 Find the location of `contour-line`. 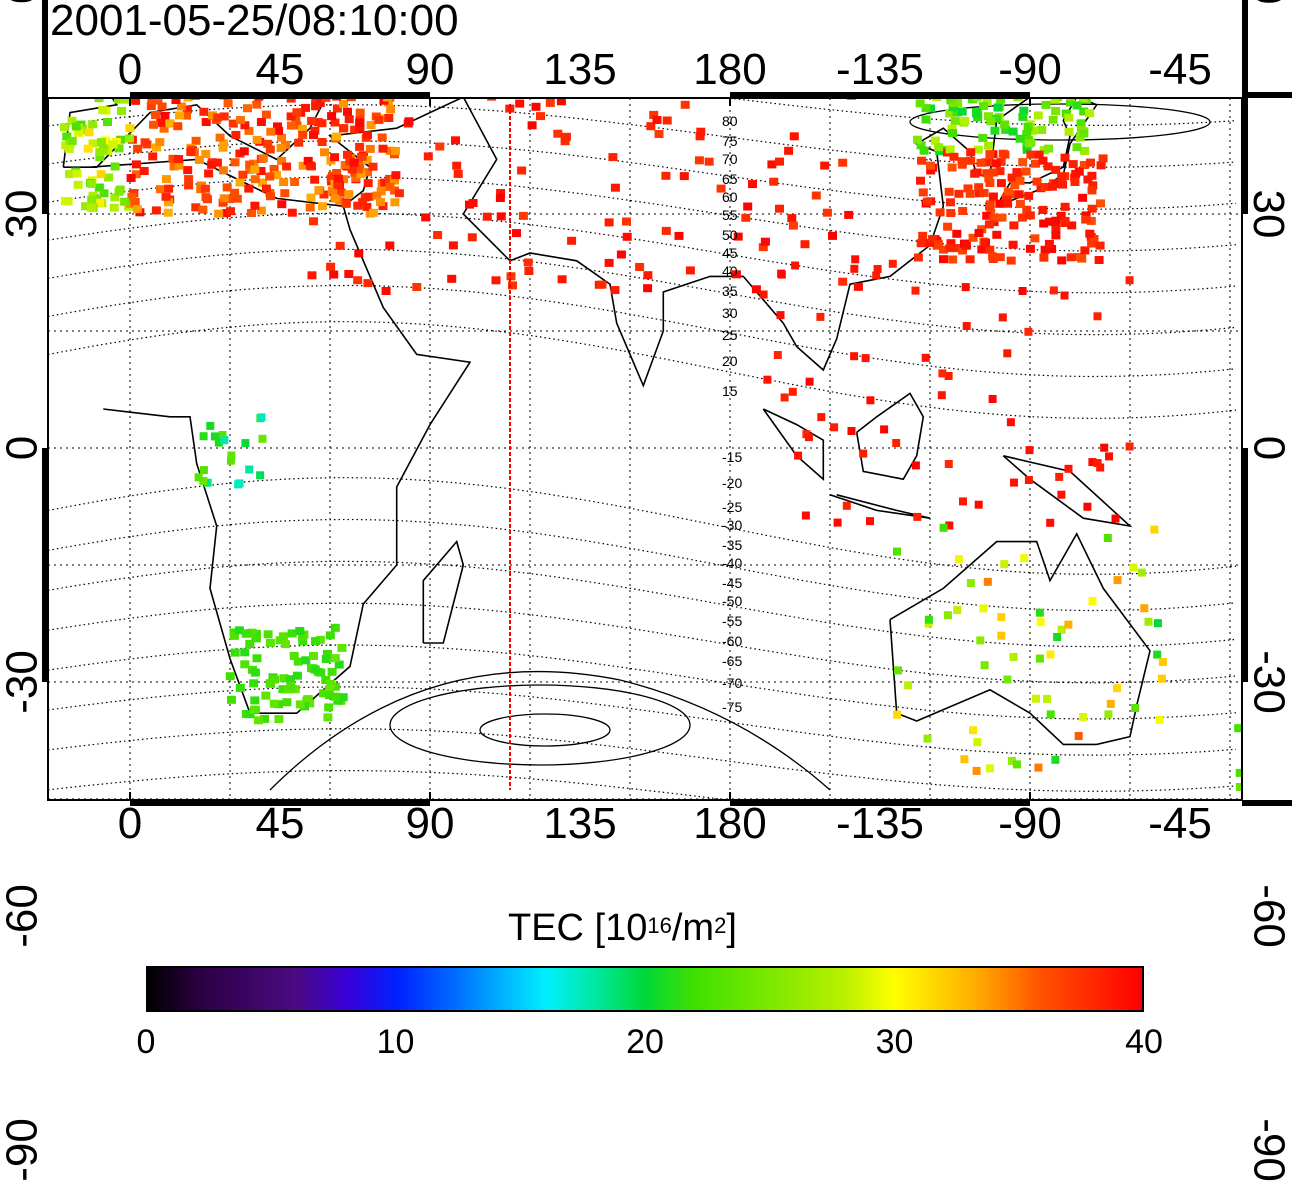

contour-line is located at coordinates (642, 898).